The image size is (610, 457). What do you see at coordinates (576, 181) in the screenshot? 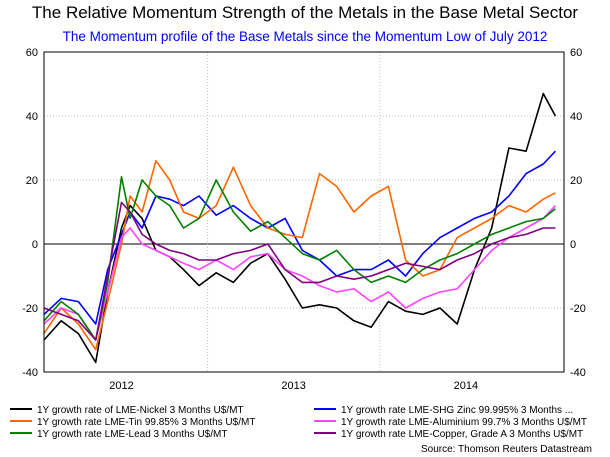
I see `y-tick-label-right: 20` at bounding box center [576, 181].